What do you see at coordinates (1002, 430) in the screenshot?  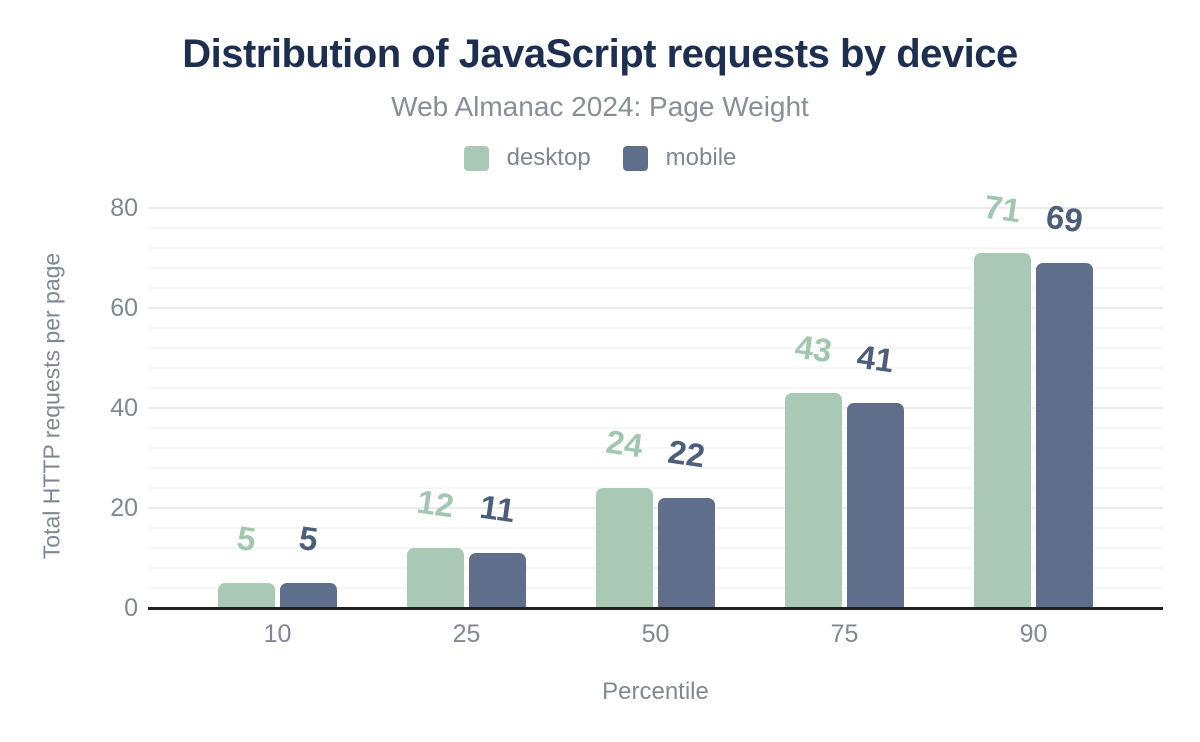 I see `bar-desktop-p90` at bounding box center [1002, 430].